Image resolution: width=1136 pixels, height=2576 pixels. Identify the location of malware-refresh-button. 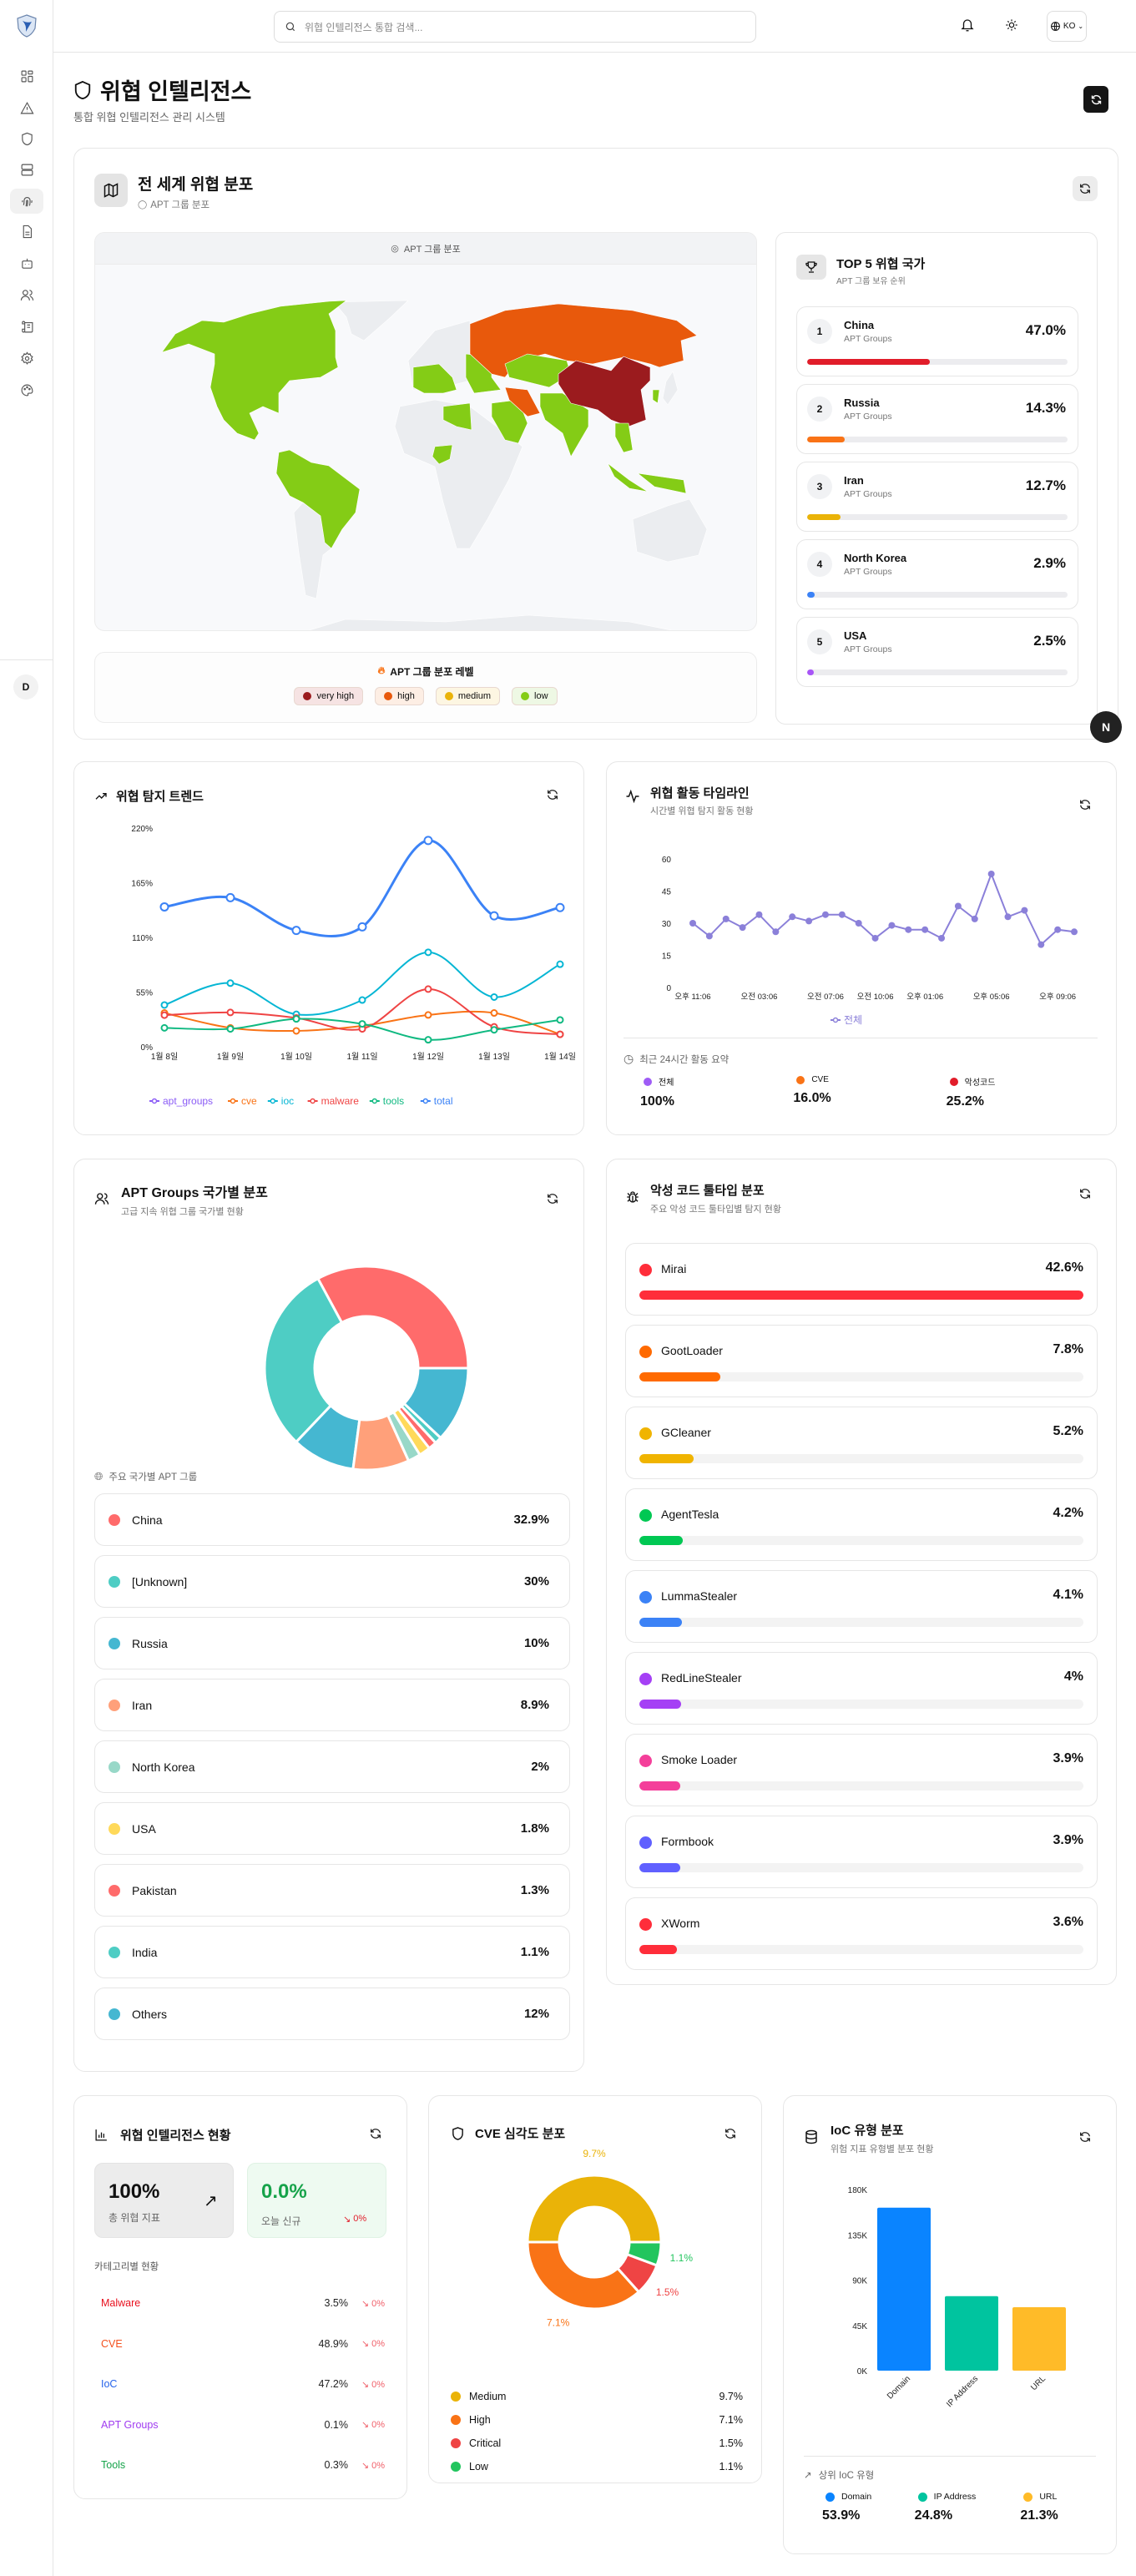
(1085, 1193).